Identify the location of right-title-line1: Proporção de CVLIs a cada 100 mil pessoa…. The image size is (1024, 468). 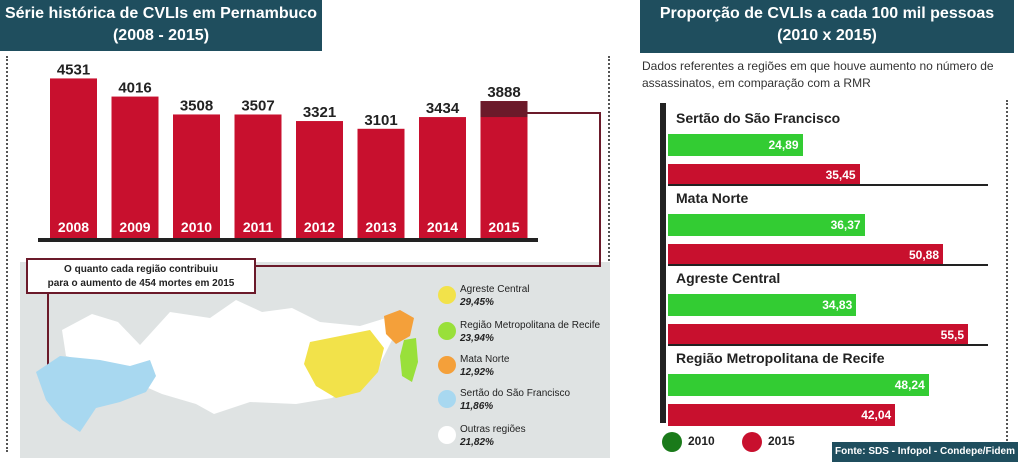
(827, 13).